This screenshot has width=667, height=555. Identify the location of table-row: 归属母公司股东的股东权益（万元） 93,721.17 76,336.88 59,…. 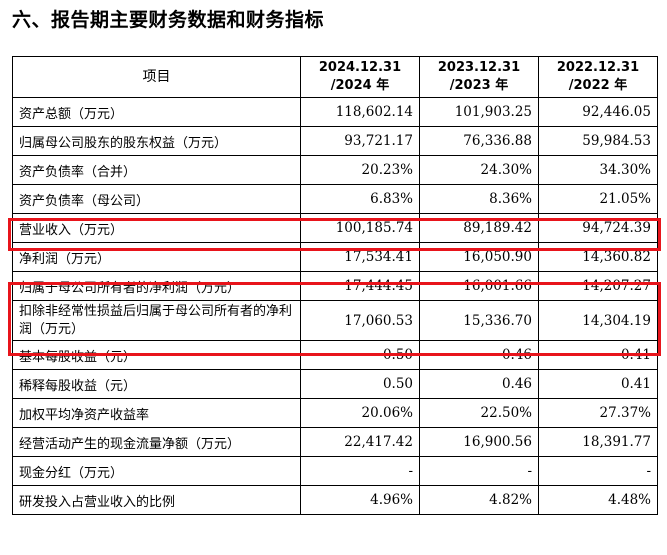
(335, 141).